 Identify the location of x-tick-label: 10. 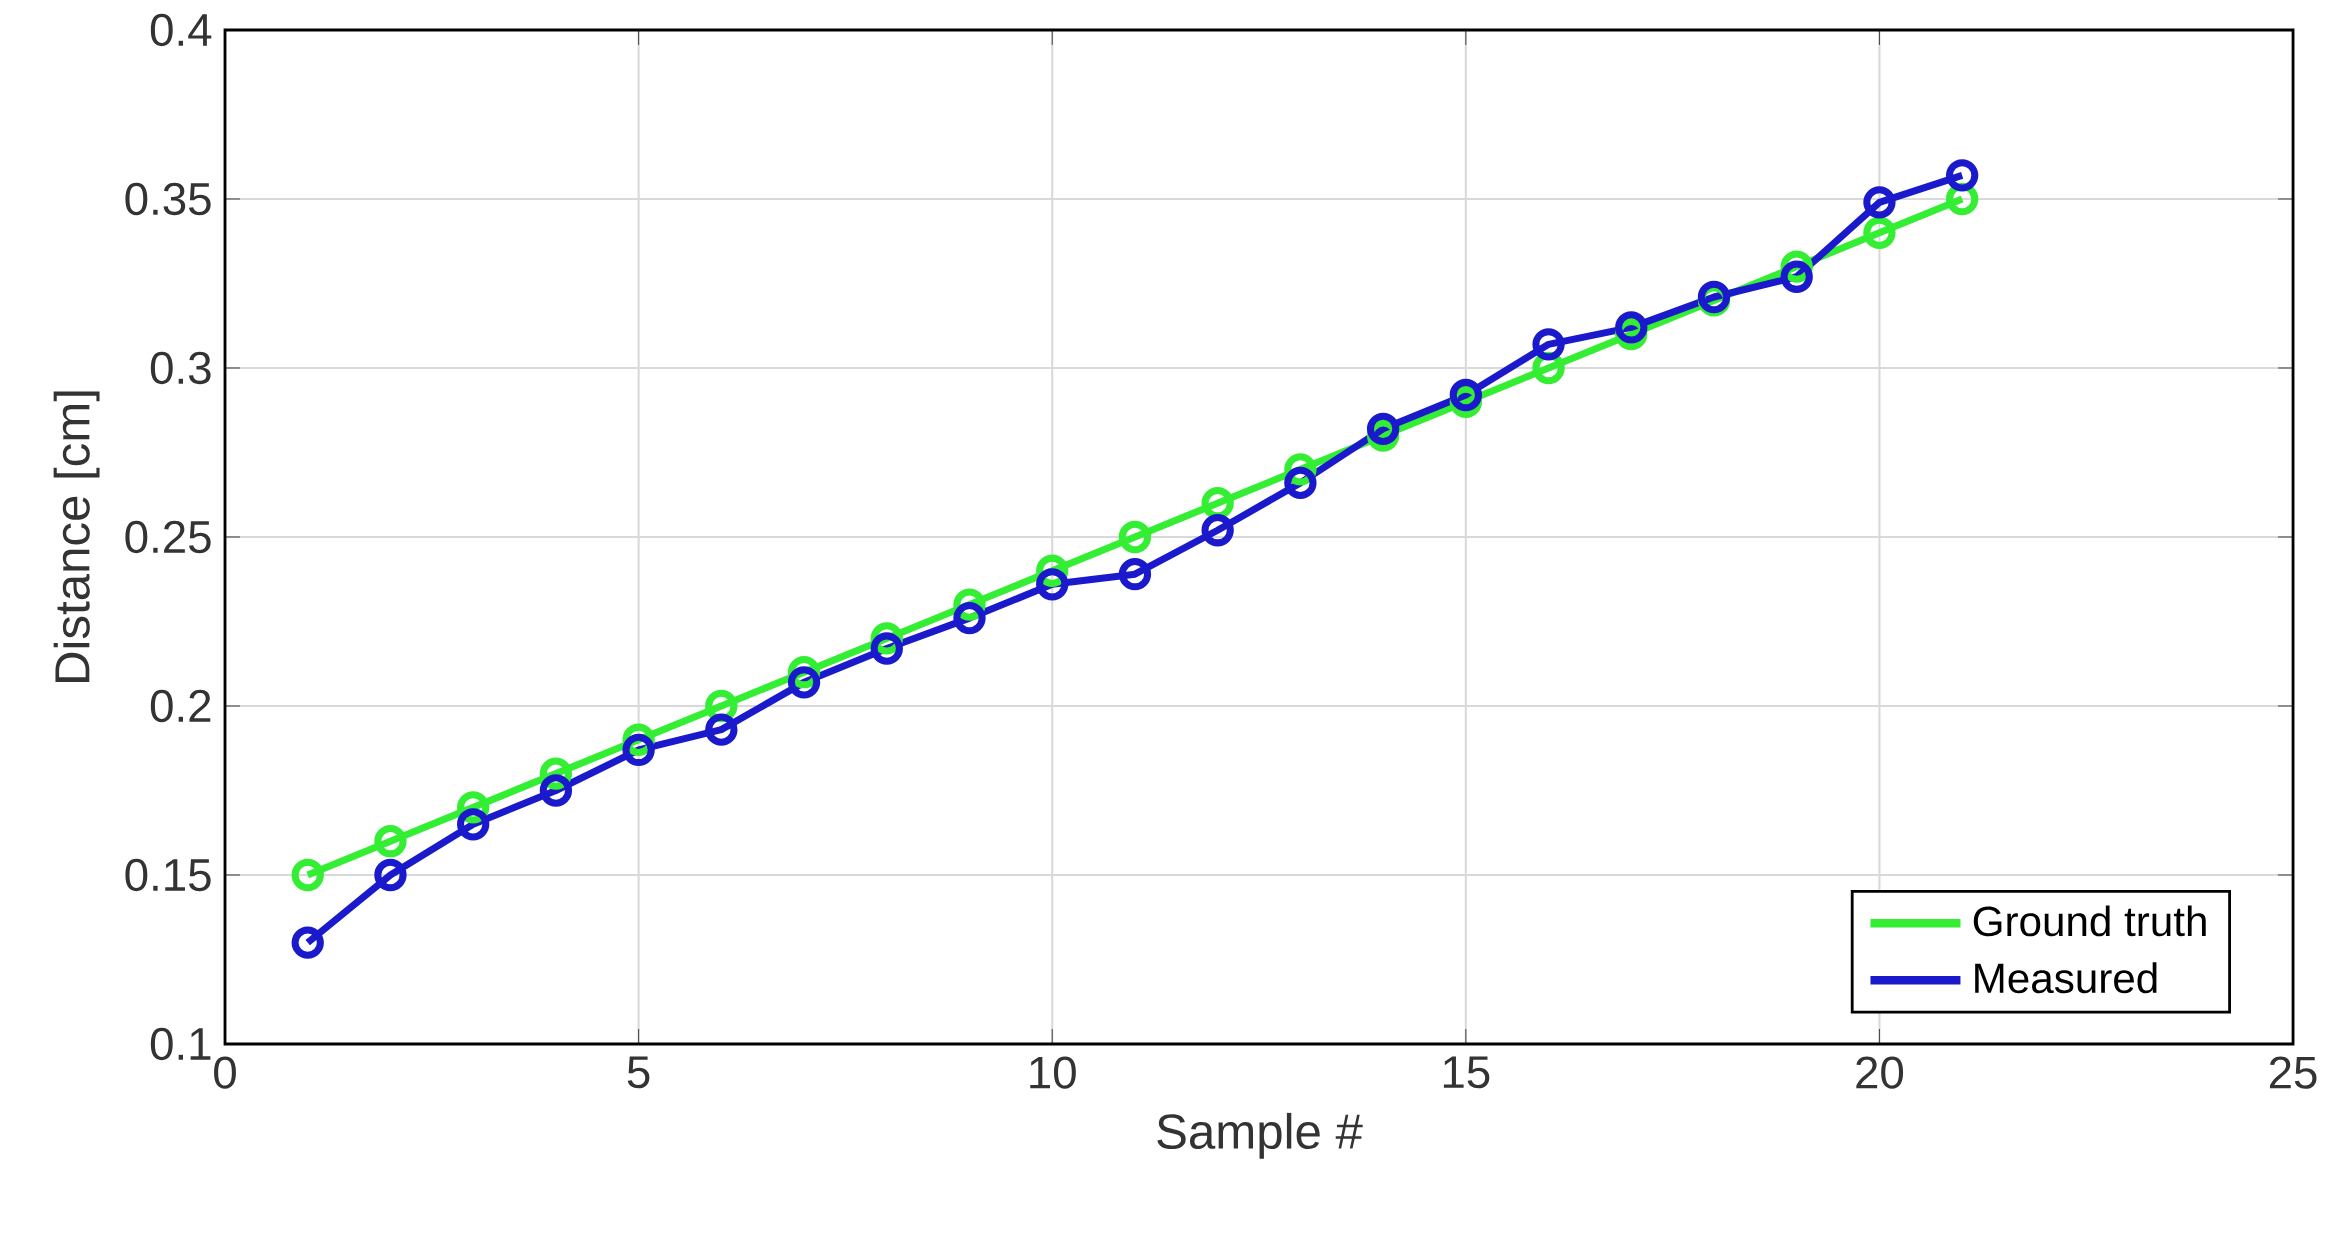
(1053, 1072).